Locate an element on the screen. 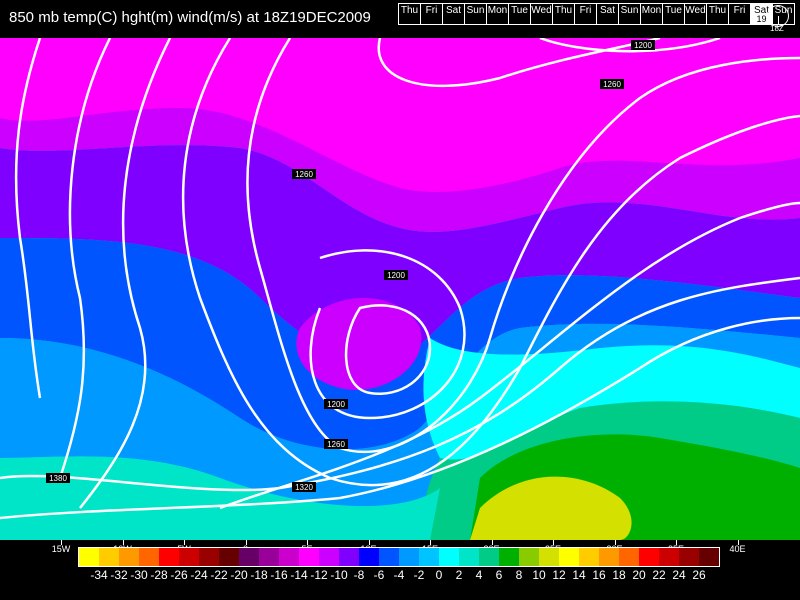 The image size is (800, 600). colorbar-label: 24 is located at coordinates (679, 575).